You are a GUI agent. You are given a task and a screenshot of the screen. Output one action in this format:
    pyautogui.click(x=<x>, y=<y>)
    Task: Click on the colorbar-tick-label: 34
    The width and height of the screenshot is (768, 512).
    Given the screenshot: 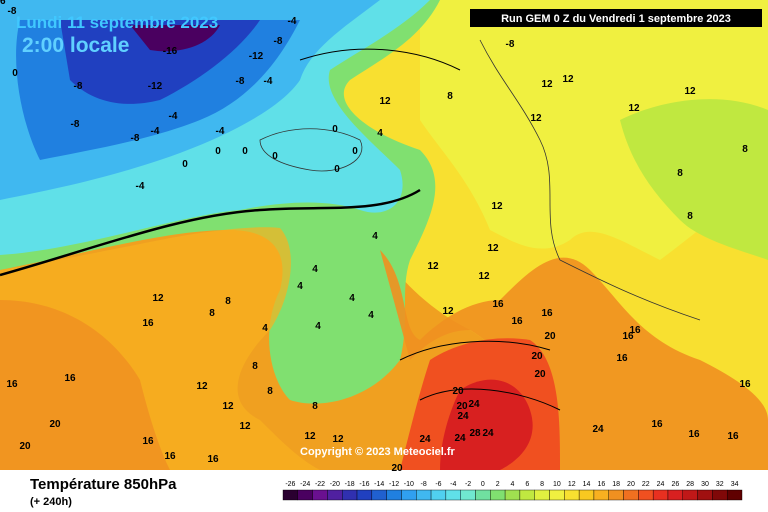 What is the action you would take?
    pyautogui.click(x=735, y=484)
    